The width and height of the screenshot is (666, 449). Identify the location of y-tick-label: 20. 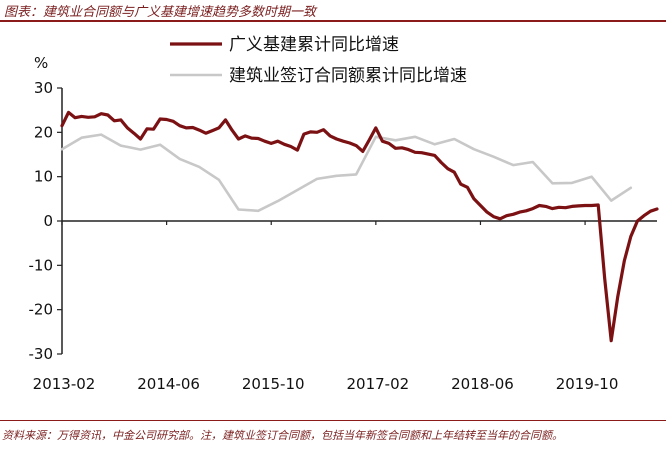
(43, 132).